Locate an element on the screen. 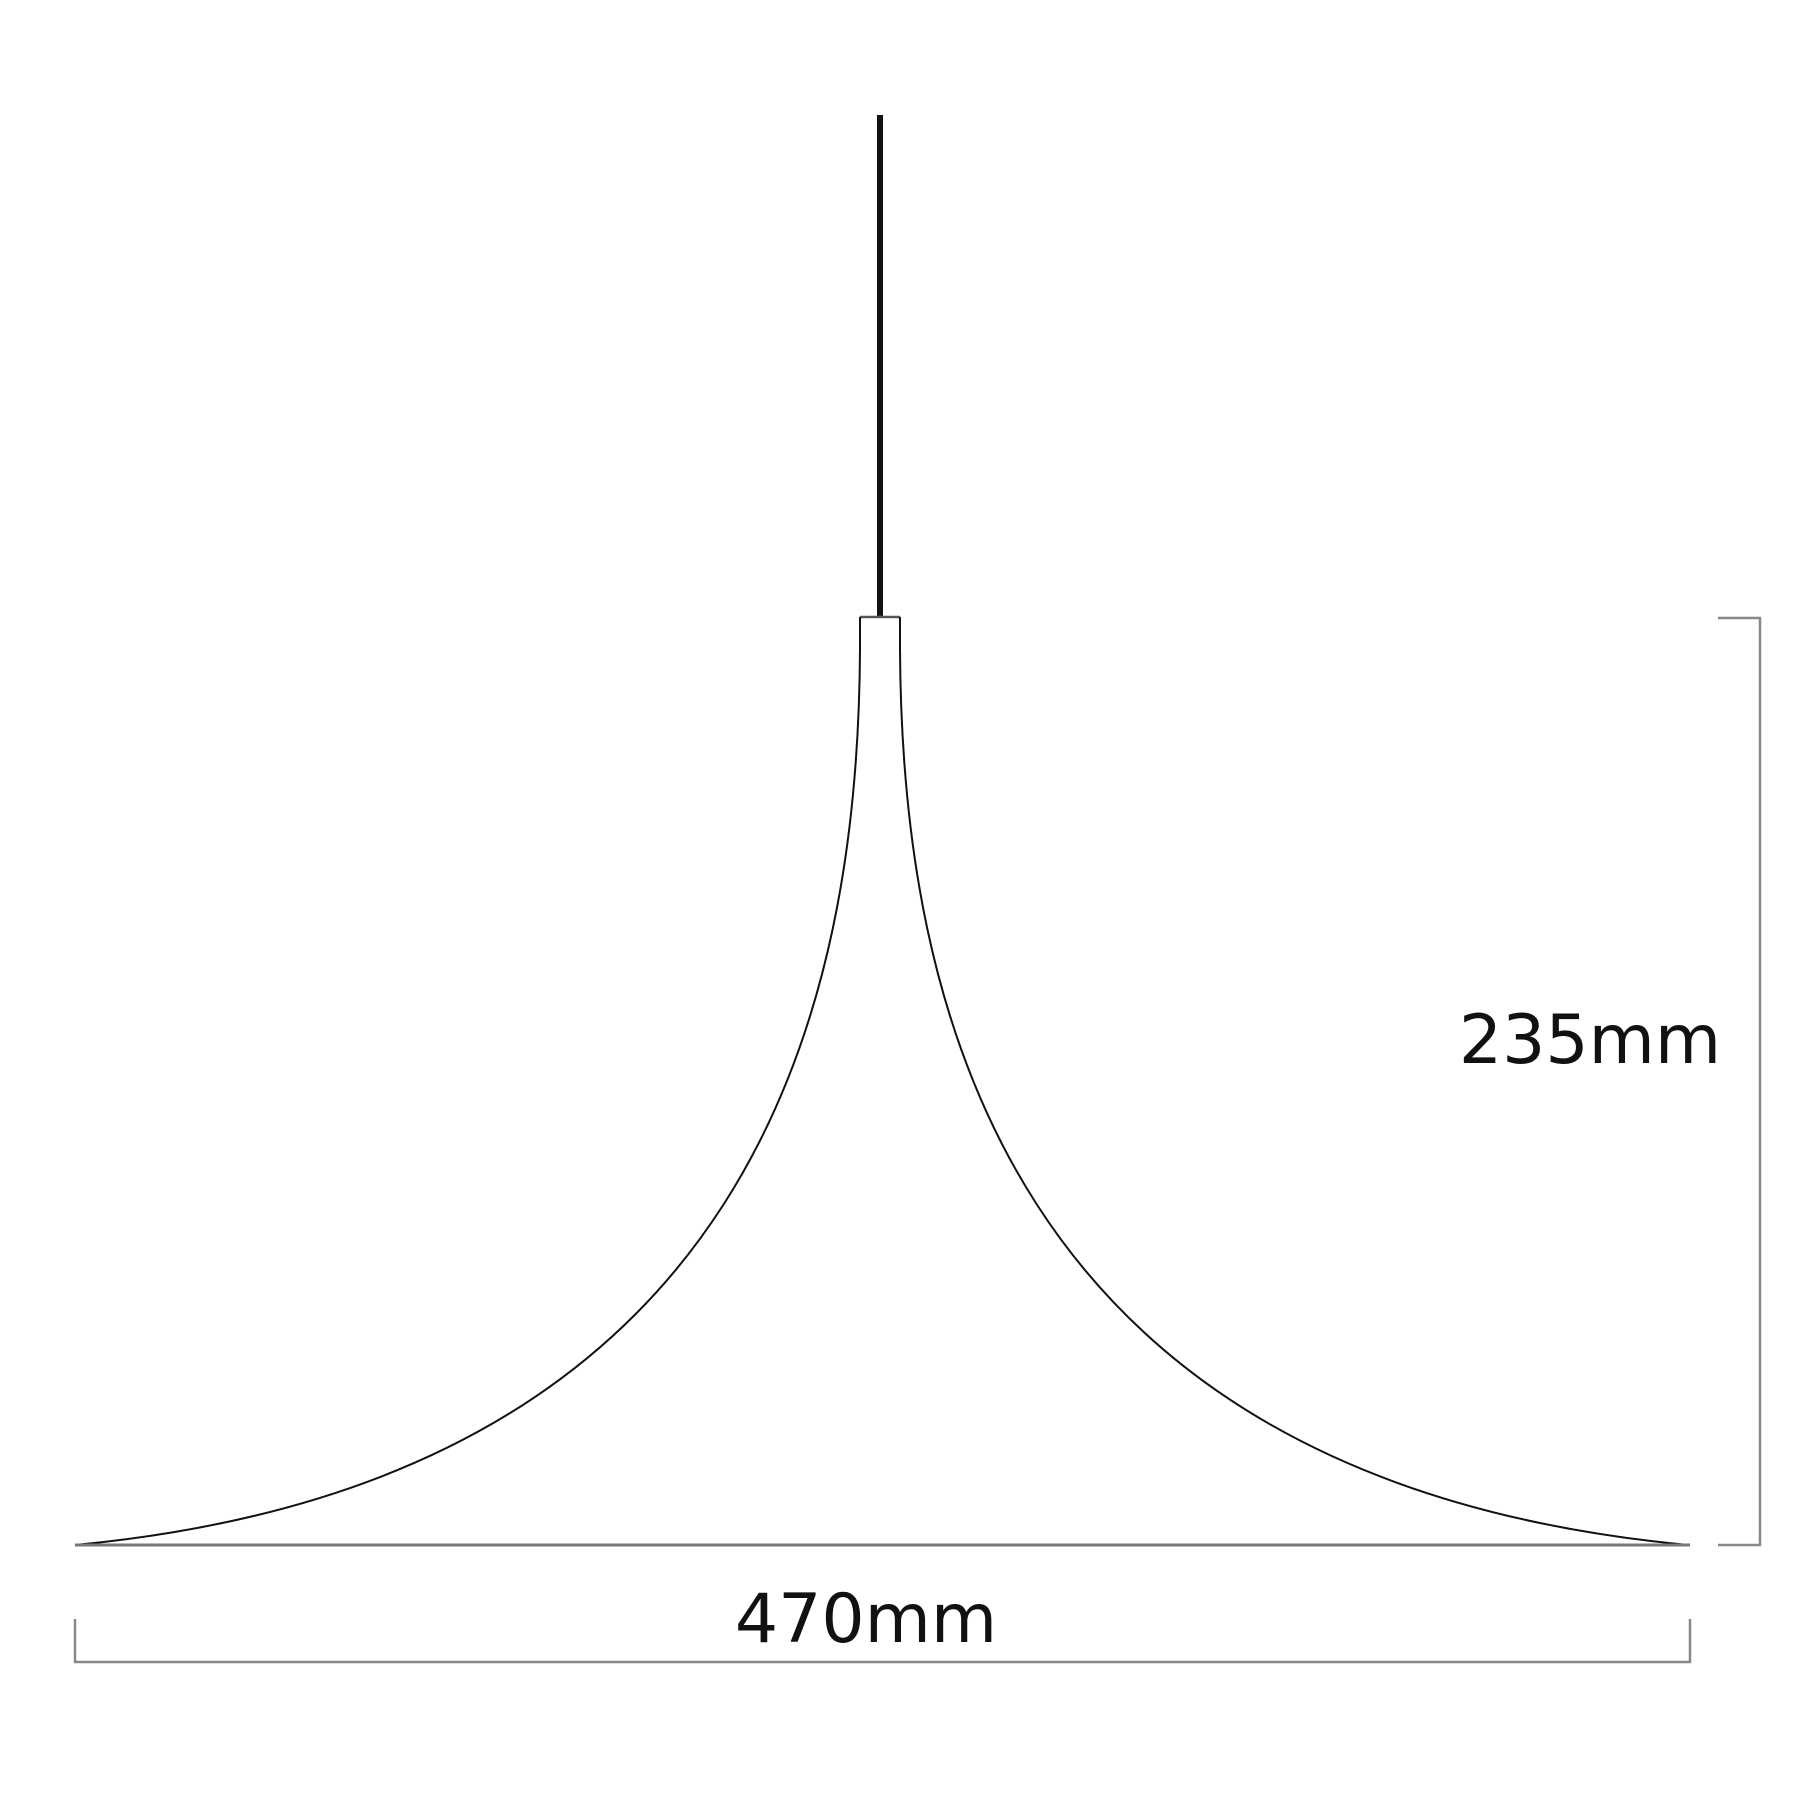 The width and height of the screenshot is (1800, 1800). width-dimension-bracket is located at coordinates (882, 1641).